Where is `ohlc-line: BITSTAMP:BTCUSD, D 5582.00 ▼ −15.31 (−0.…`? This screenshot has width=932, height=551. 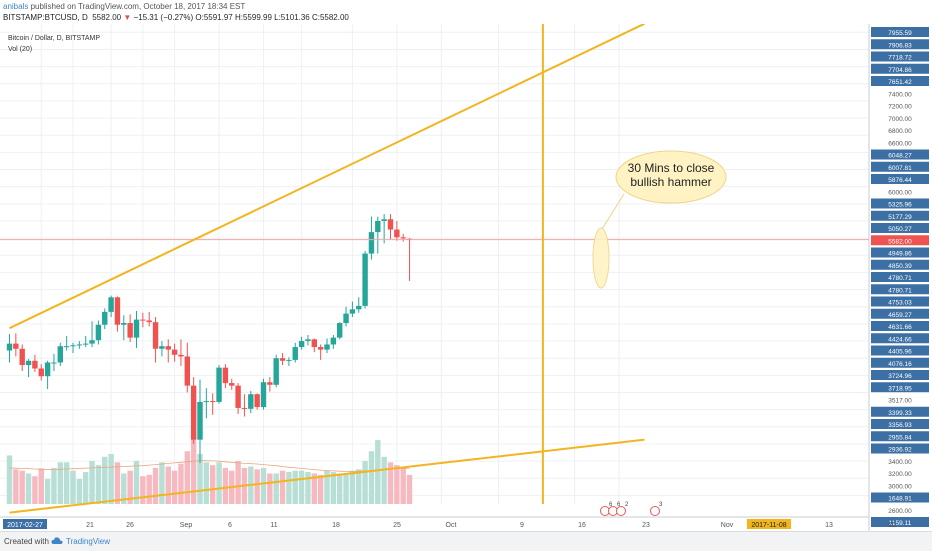
ohlc-line: BITSTAMP:BTCUSD, D 5582.00 ▼ −15.31 (−0.… is located at coordinates (176, 17).